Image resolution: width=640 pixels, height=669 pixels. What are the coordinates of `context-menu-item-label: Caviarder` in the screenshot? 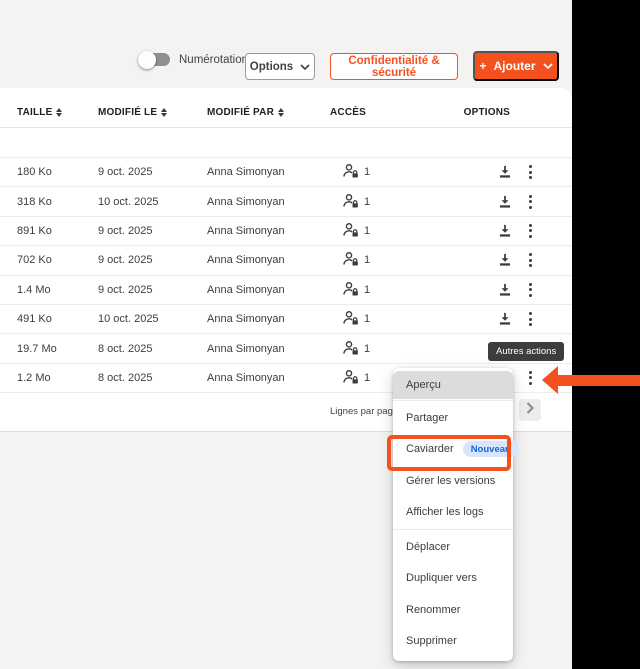 It's located at (430, 449).